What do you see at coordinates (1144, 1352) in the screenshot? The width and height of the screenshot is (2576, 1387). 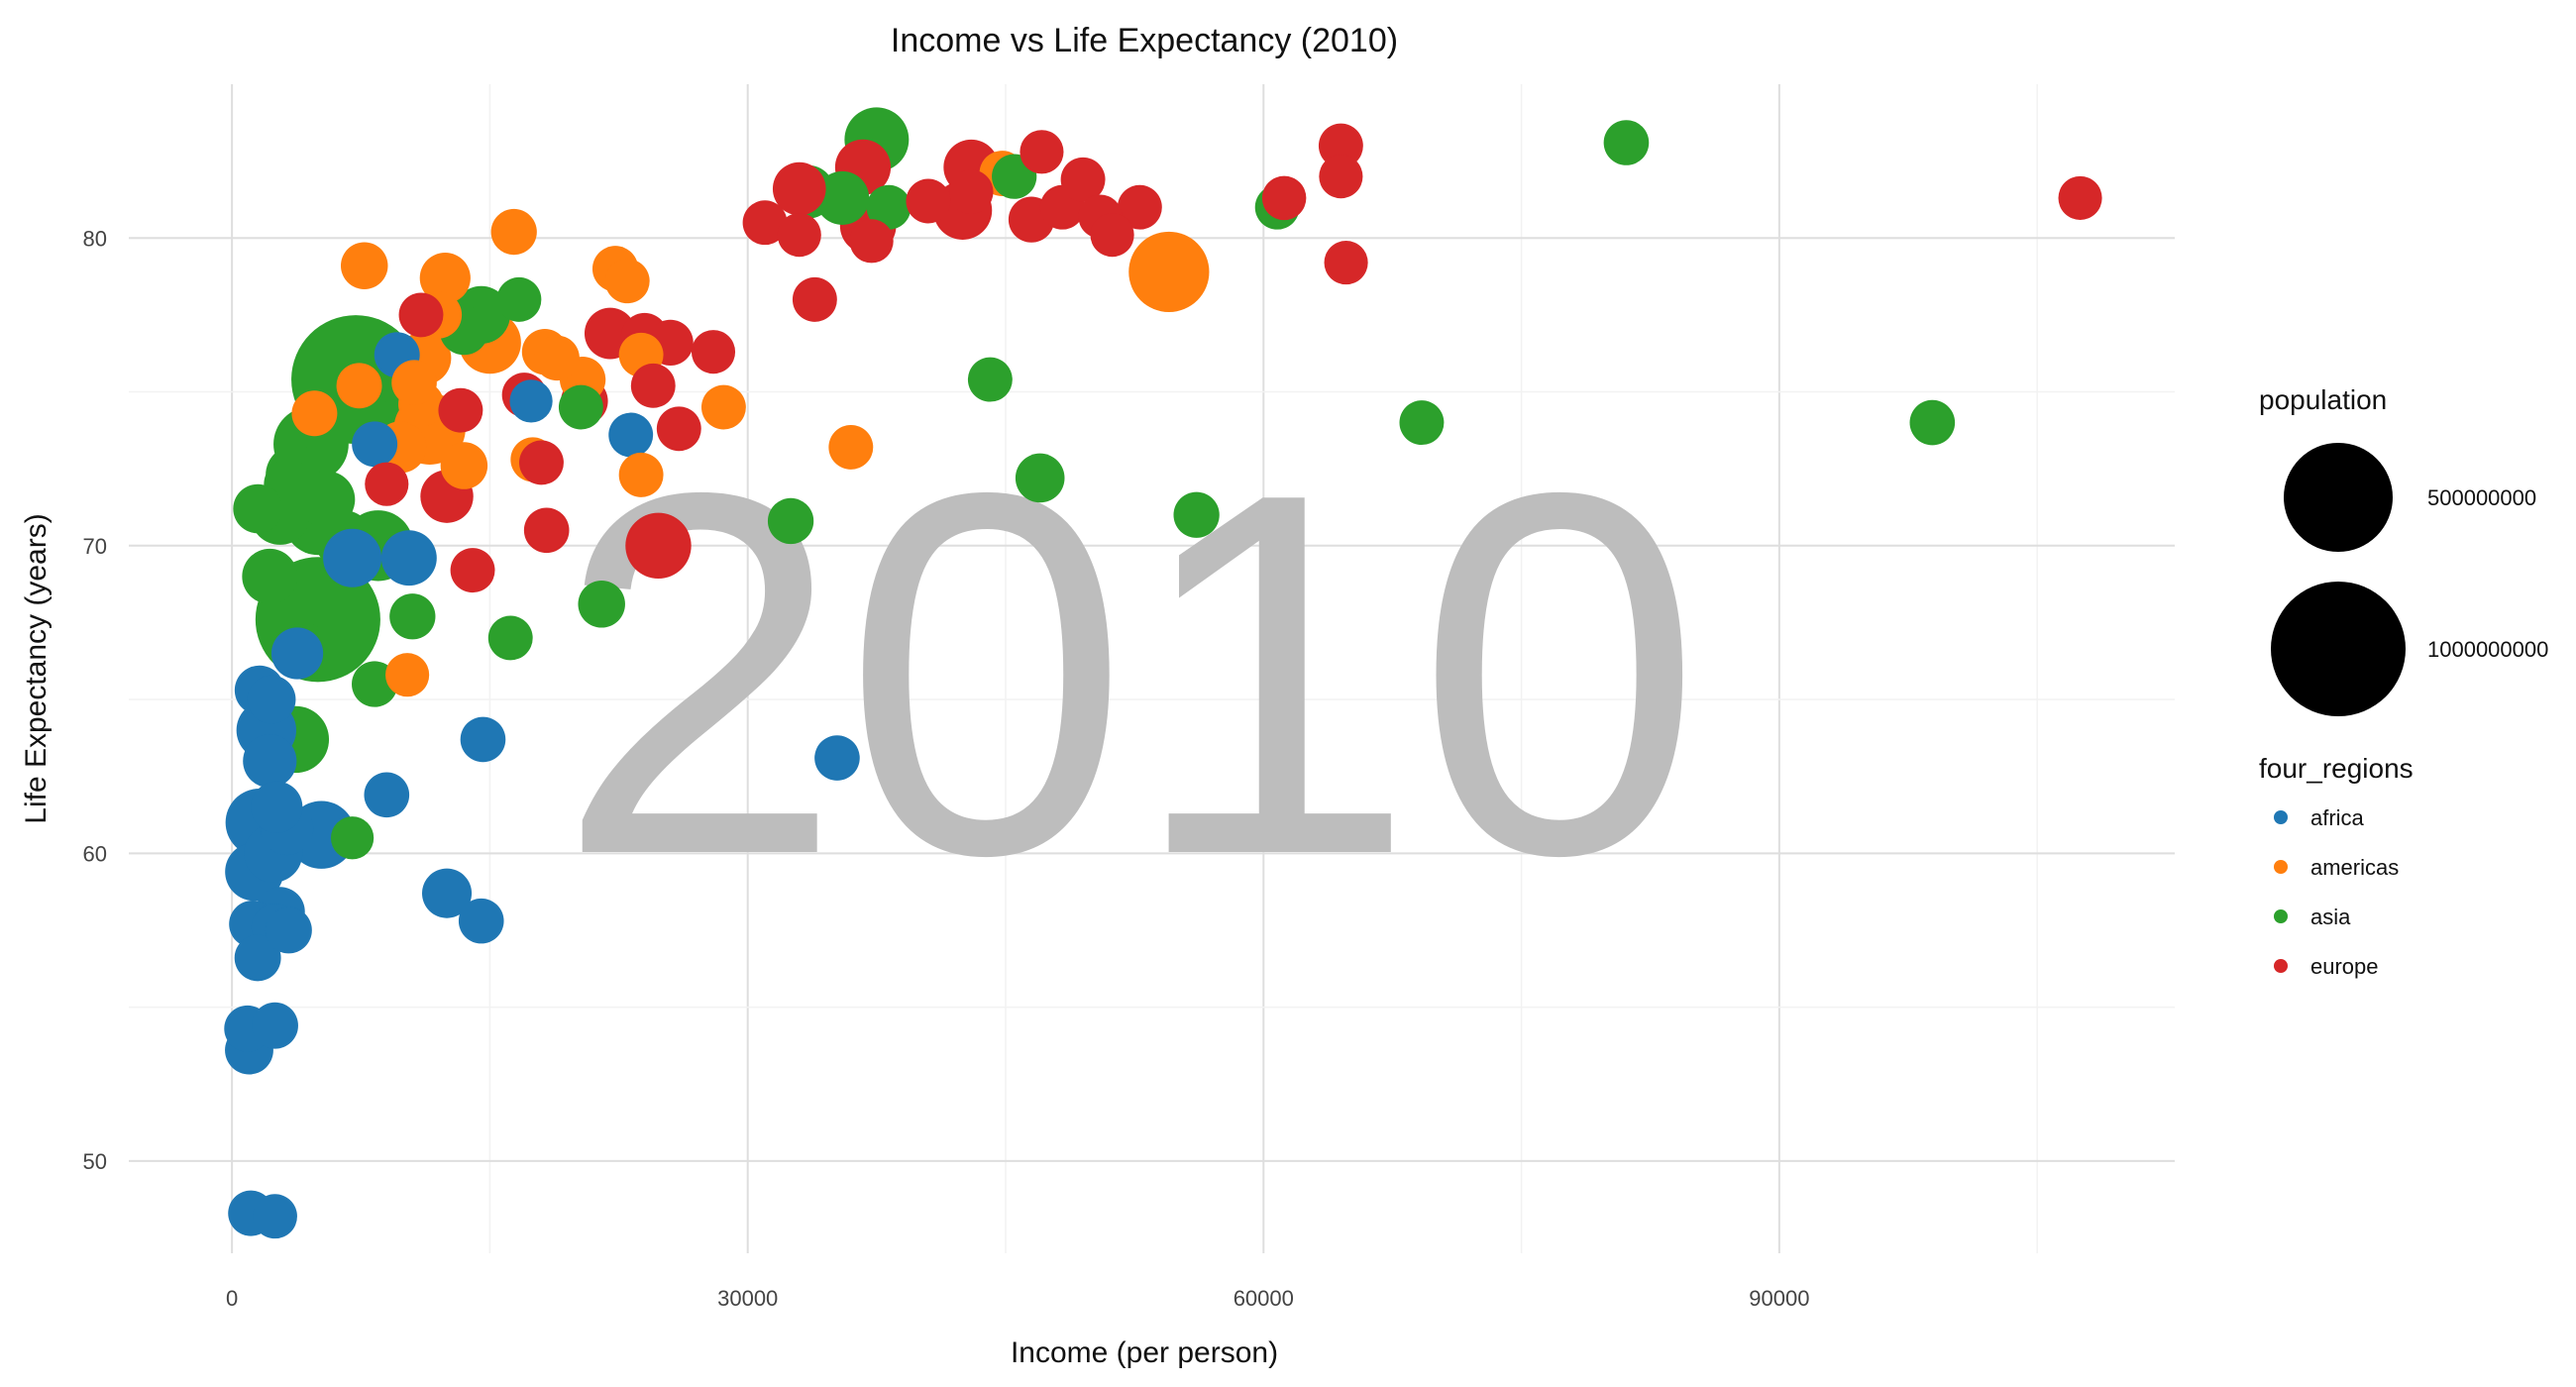 I see `x-axis-label: Income (per person)` at bounding box center [1144, 1352].